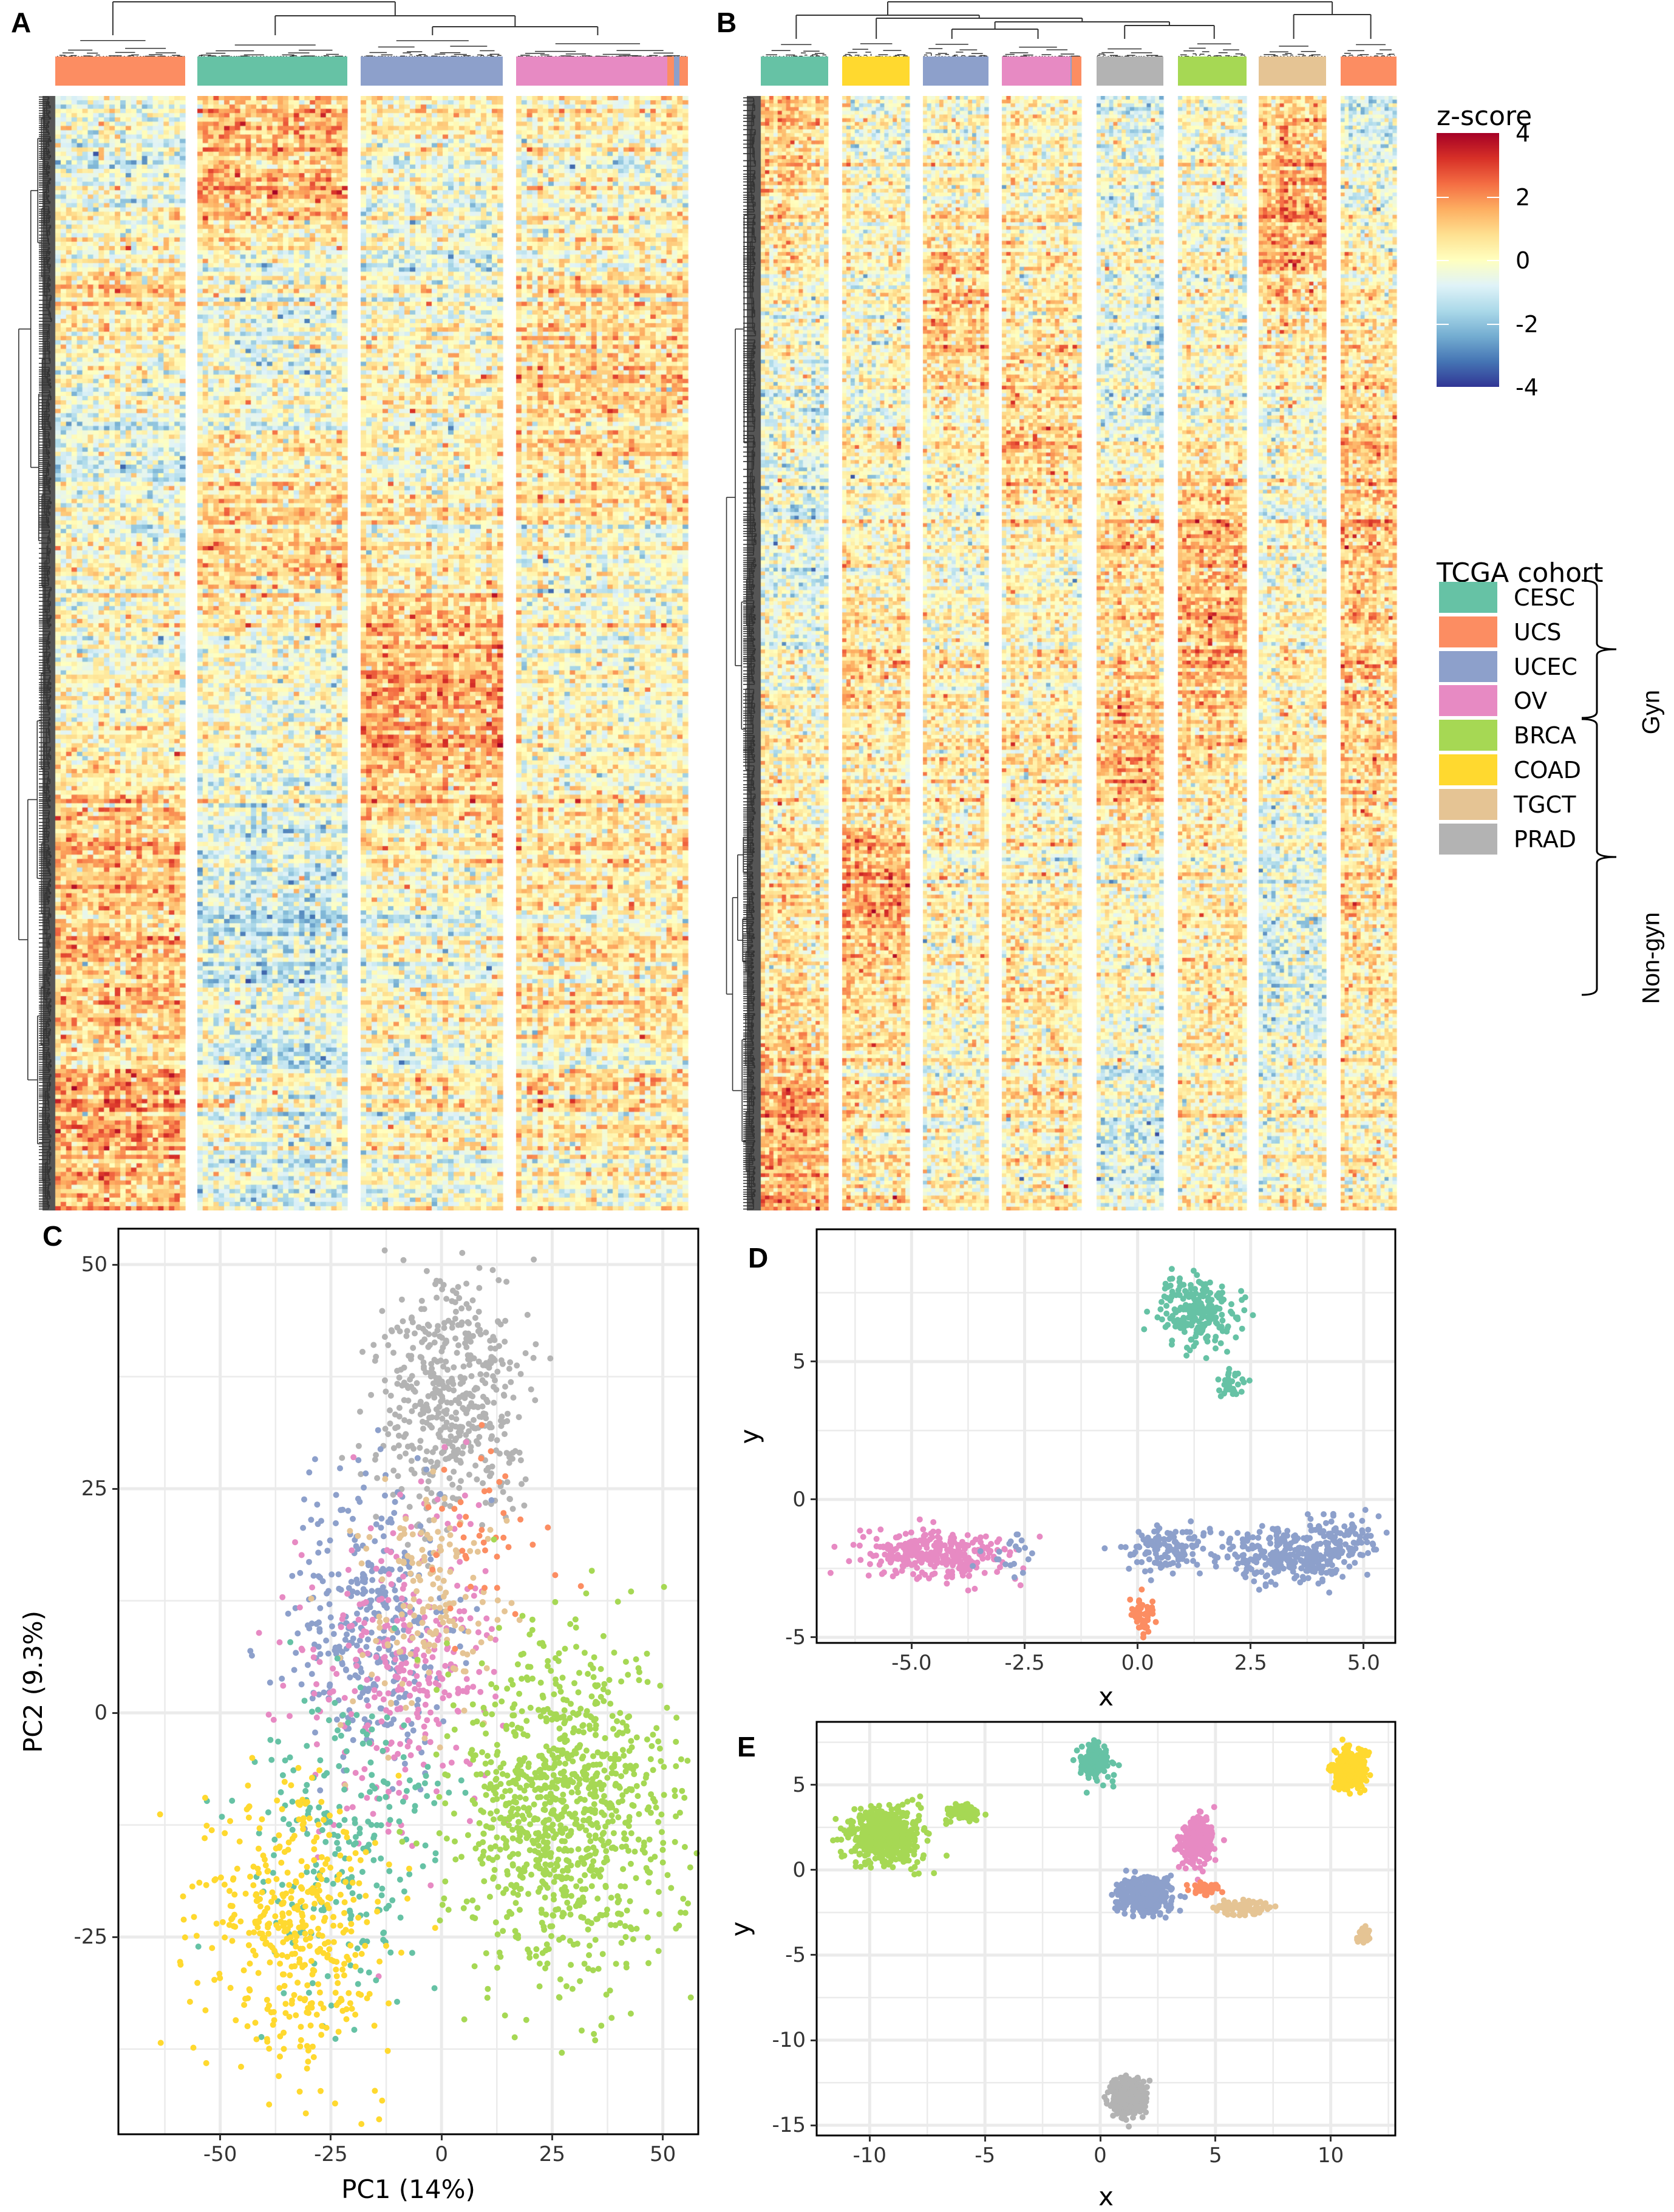 This screenshot has height=2212, width=1674. What do you see at coordinates (408, 1681) in the screenshot?
I see `plot-border` at bounding box center [408, 1681].